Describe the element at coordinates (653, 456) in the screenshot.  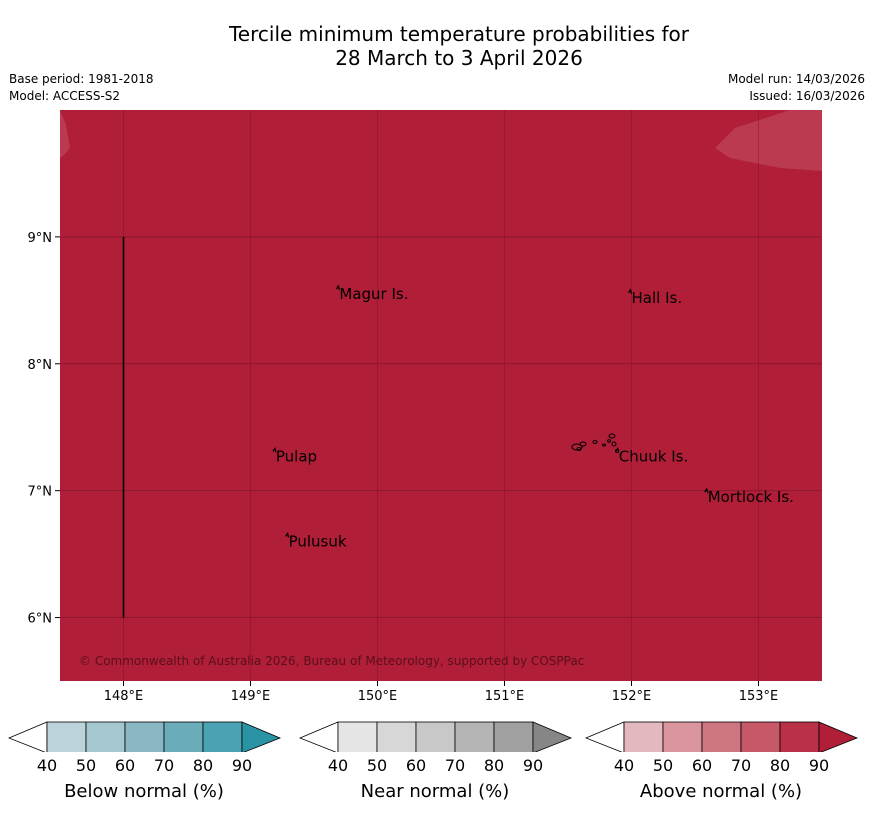
I see `place-label: Chuuk Is.` at that location.